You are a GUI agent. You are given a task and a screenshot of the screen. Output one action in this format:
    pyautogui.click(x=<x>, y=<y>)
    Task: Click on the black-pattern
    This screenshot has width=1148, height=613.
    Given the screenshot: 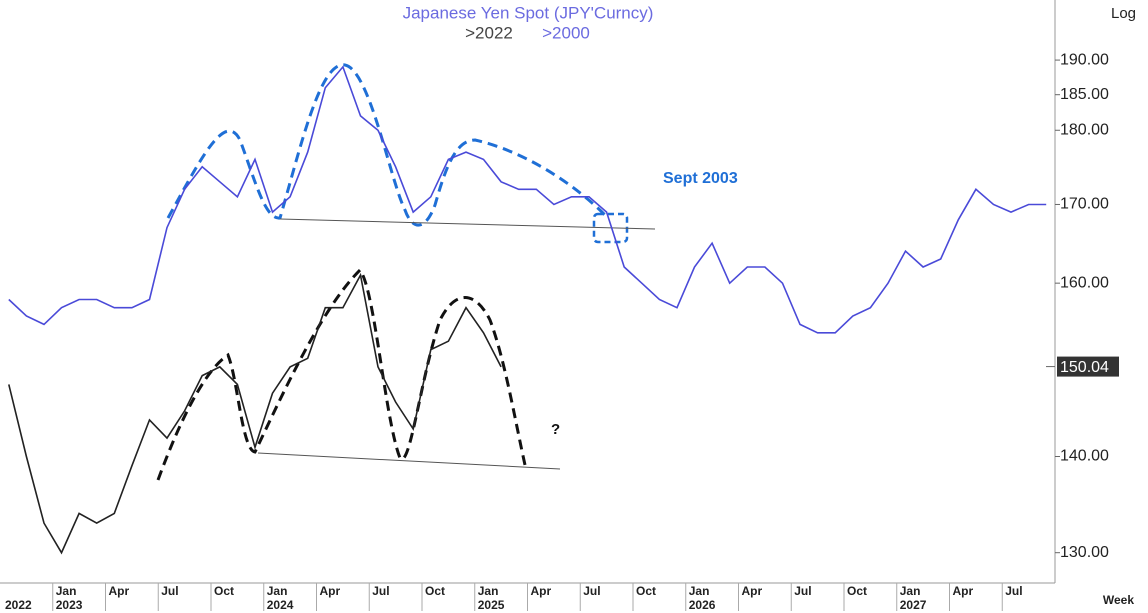 What is the action you would take?
    pyautogui.click(x=341, y=374)
    